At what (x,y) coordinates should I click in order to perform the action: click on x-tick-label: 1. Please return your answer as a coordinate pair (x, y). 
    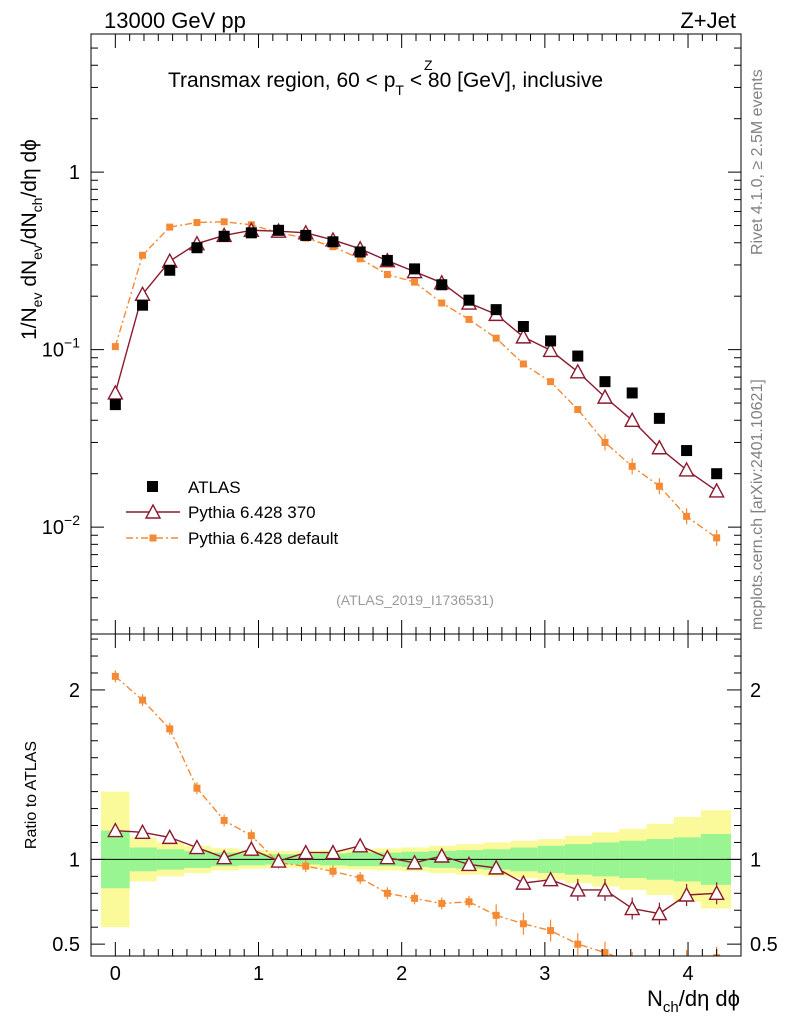
    Looking at the image, I should click on (258, 974).